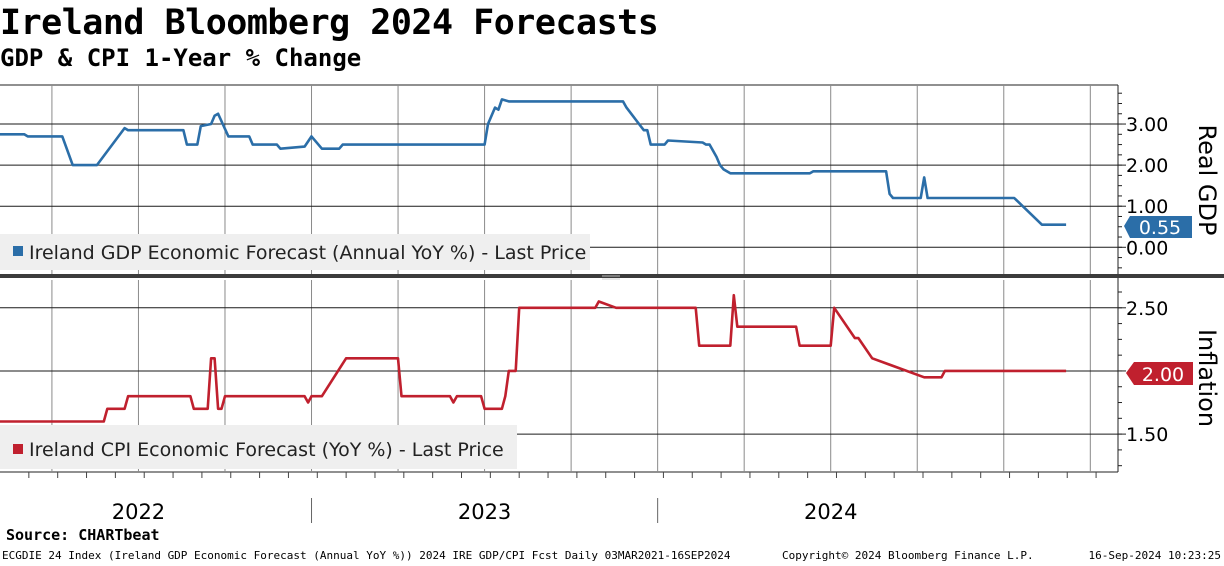 The height and width of the screenshot is (566, 1224). What do you see at coordinates (1147, 166) in the screenshot?
I see `y-tick-label: 2.00` at bounding box center [1147, 166].